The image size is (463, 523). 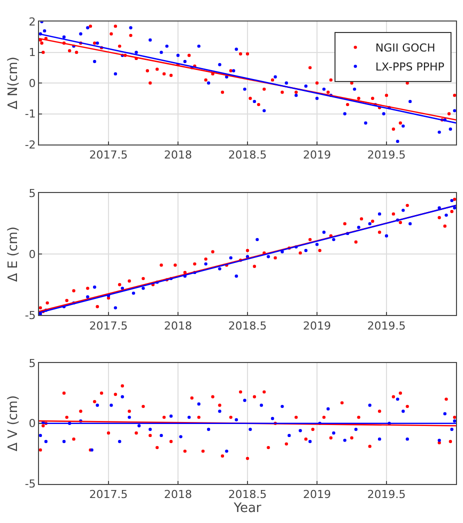 I want to click on y-tick-label: 1, so click(x=32, y=53).